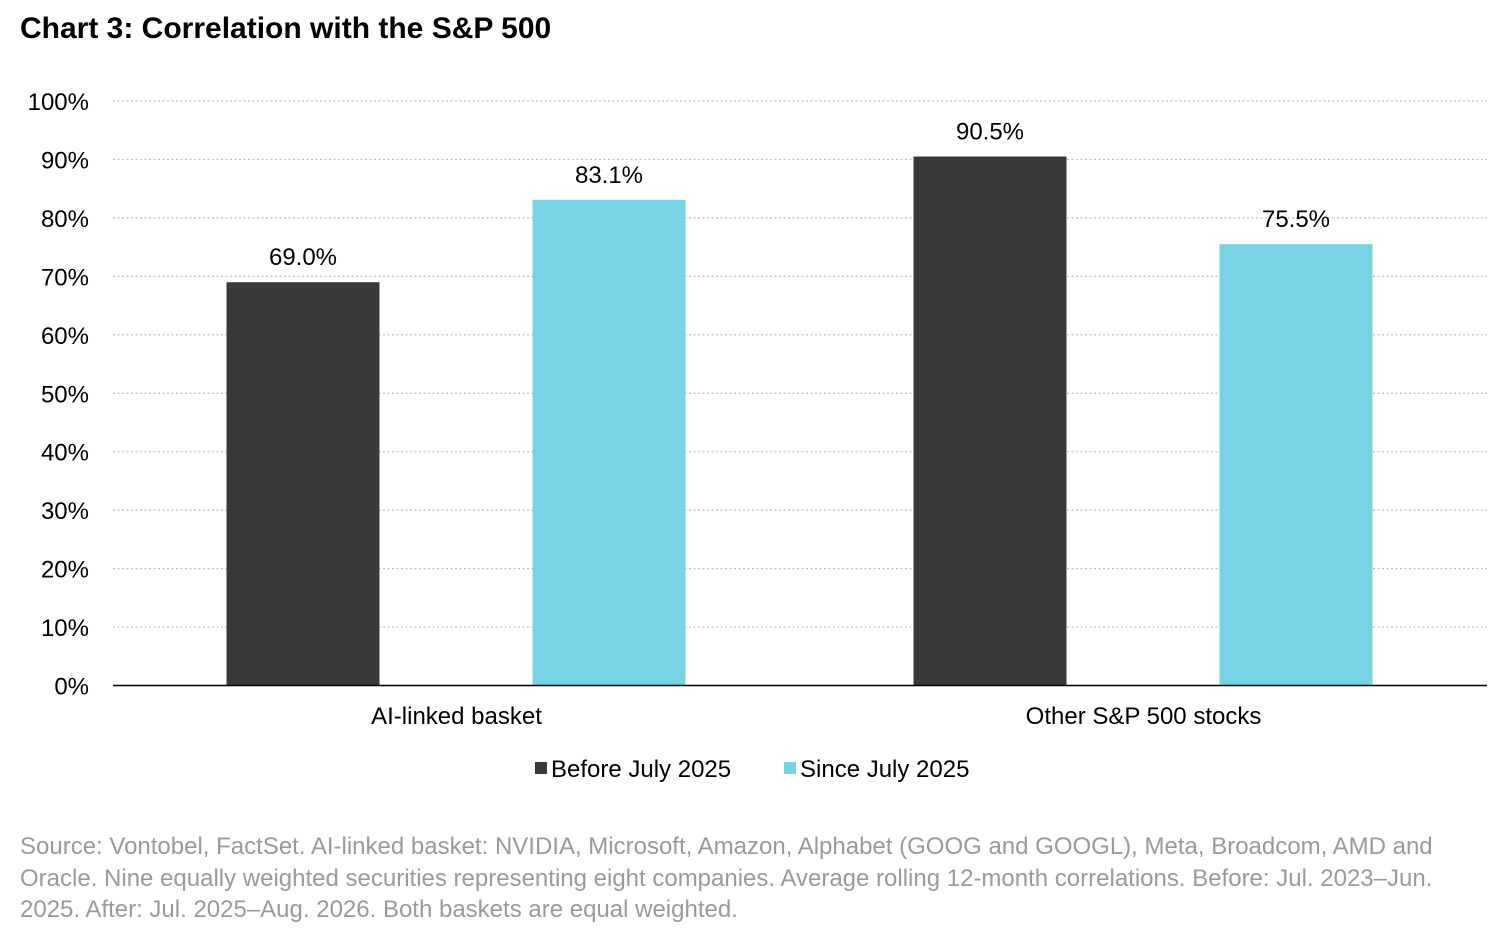 The height and width of the screenshot is (941, 1500). What do you see at coordinates (65, 336) in the screenshot?
I see `y-tick-label: 60%` at bounding box center [65, 336].